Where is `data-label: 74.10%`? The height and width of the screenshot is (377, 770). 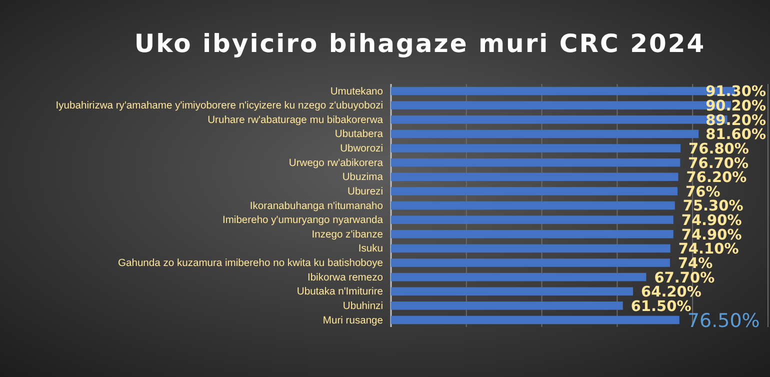 data-label: 74.10% is located at coordinates (709, 250).